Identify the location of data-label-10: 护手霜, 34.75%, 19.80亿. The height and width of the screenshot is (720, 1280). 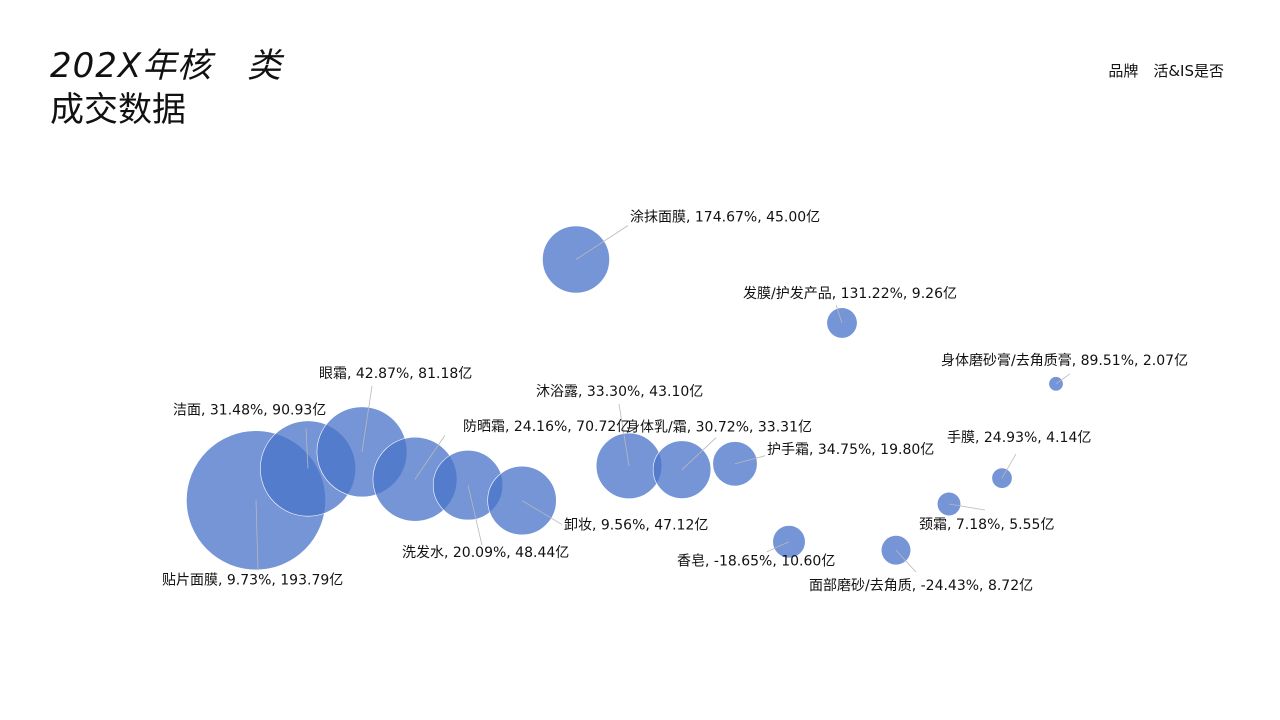
(850, 450).